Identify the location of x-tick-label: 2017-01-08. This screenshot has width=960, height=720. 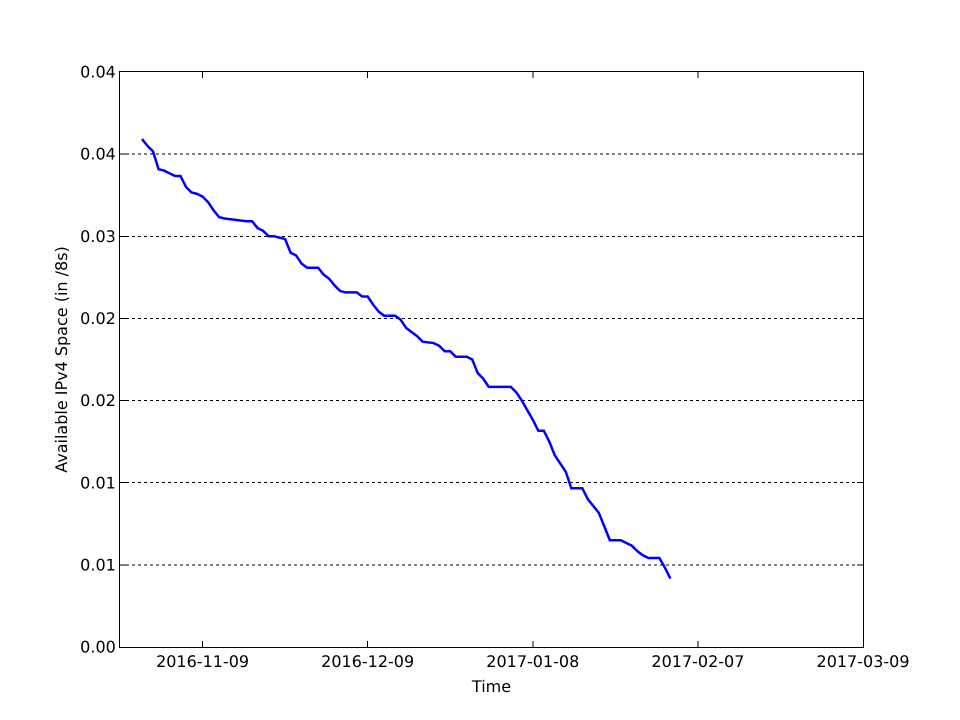
(533, 662).